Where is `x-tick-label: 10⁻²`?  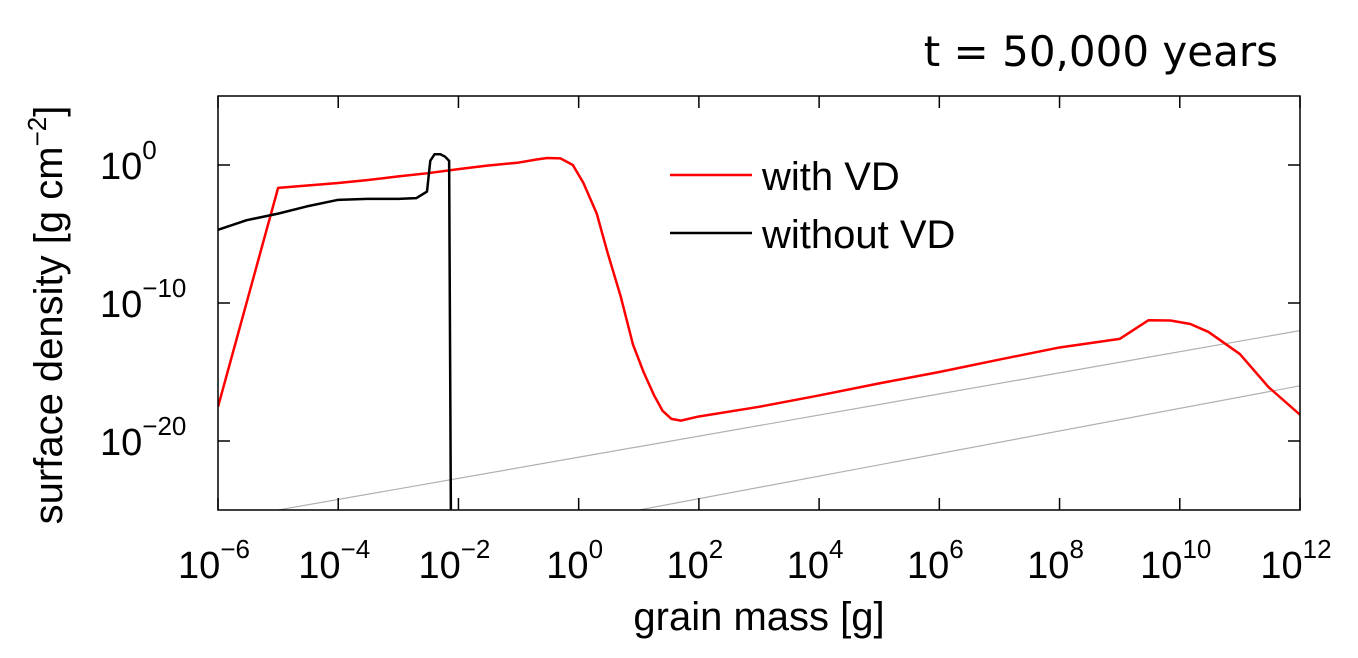
x-tick-label: 10⁻² is located at coordinates (454, 560).